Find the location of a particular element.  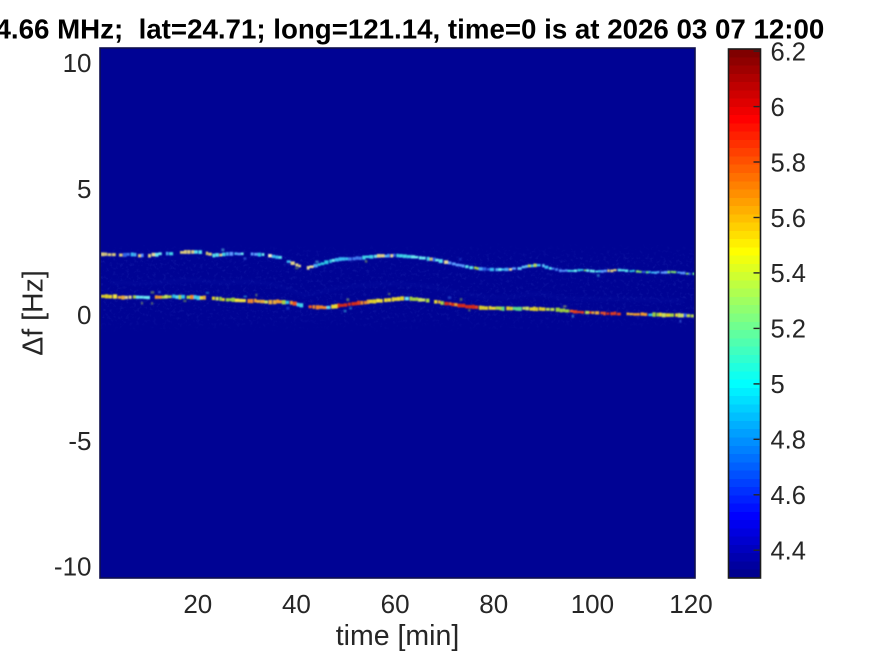

svg-text: 5.8 is located at coordinates (788, 163).